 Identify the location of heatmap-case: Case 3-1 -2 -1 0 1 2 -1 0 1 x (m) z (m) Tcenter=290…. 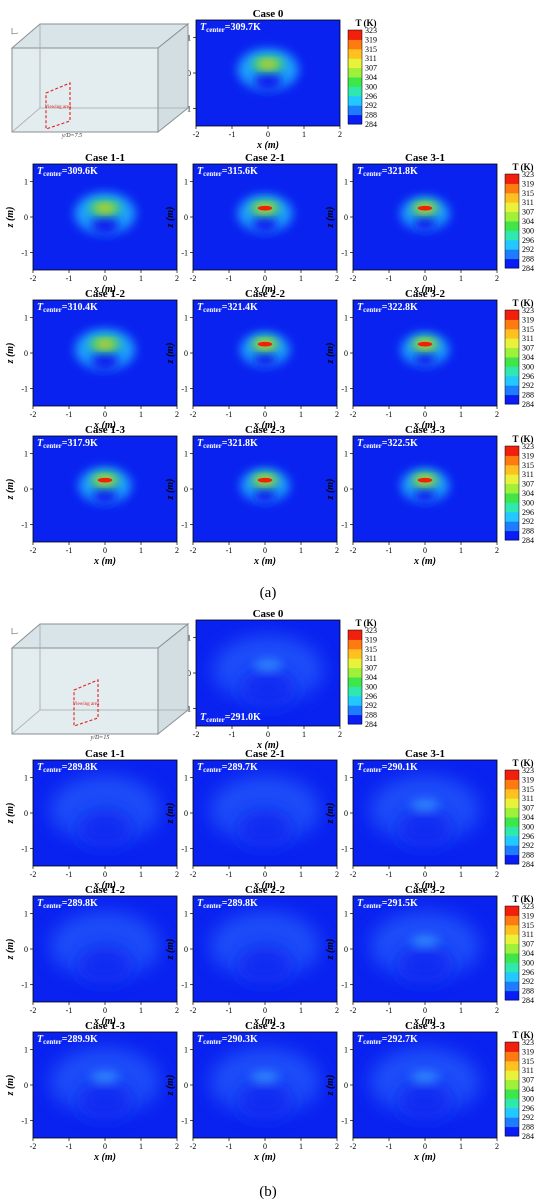
(429, 819).